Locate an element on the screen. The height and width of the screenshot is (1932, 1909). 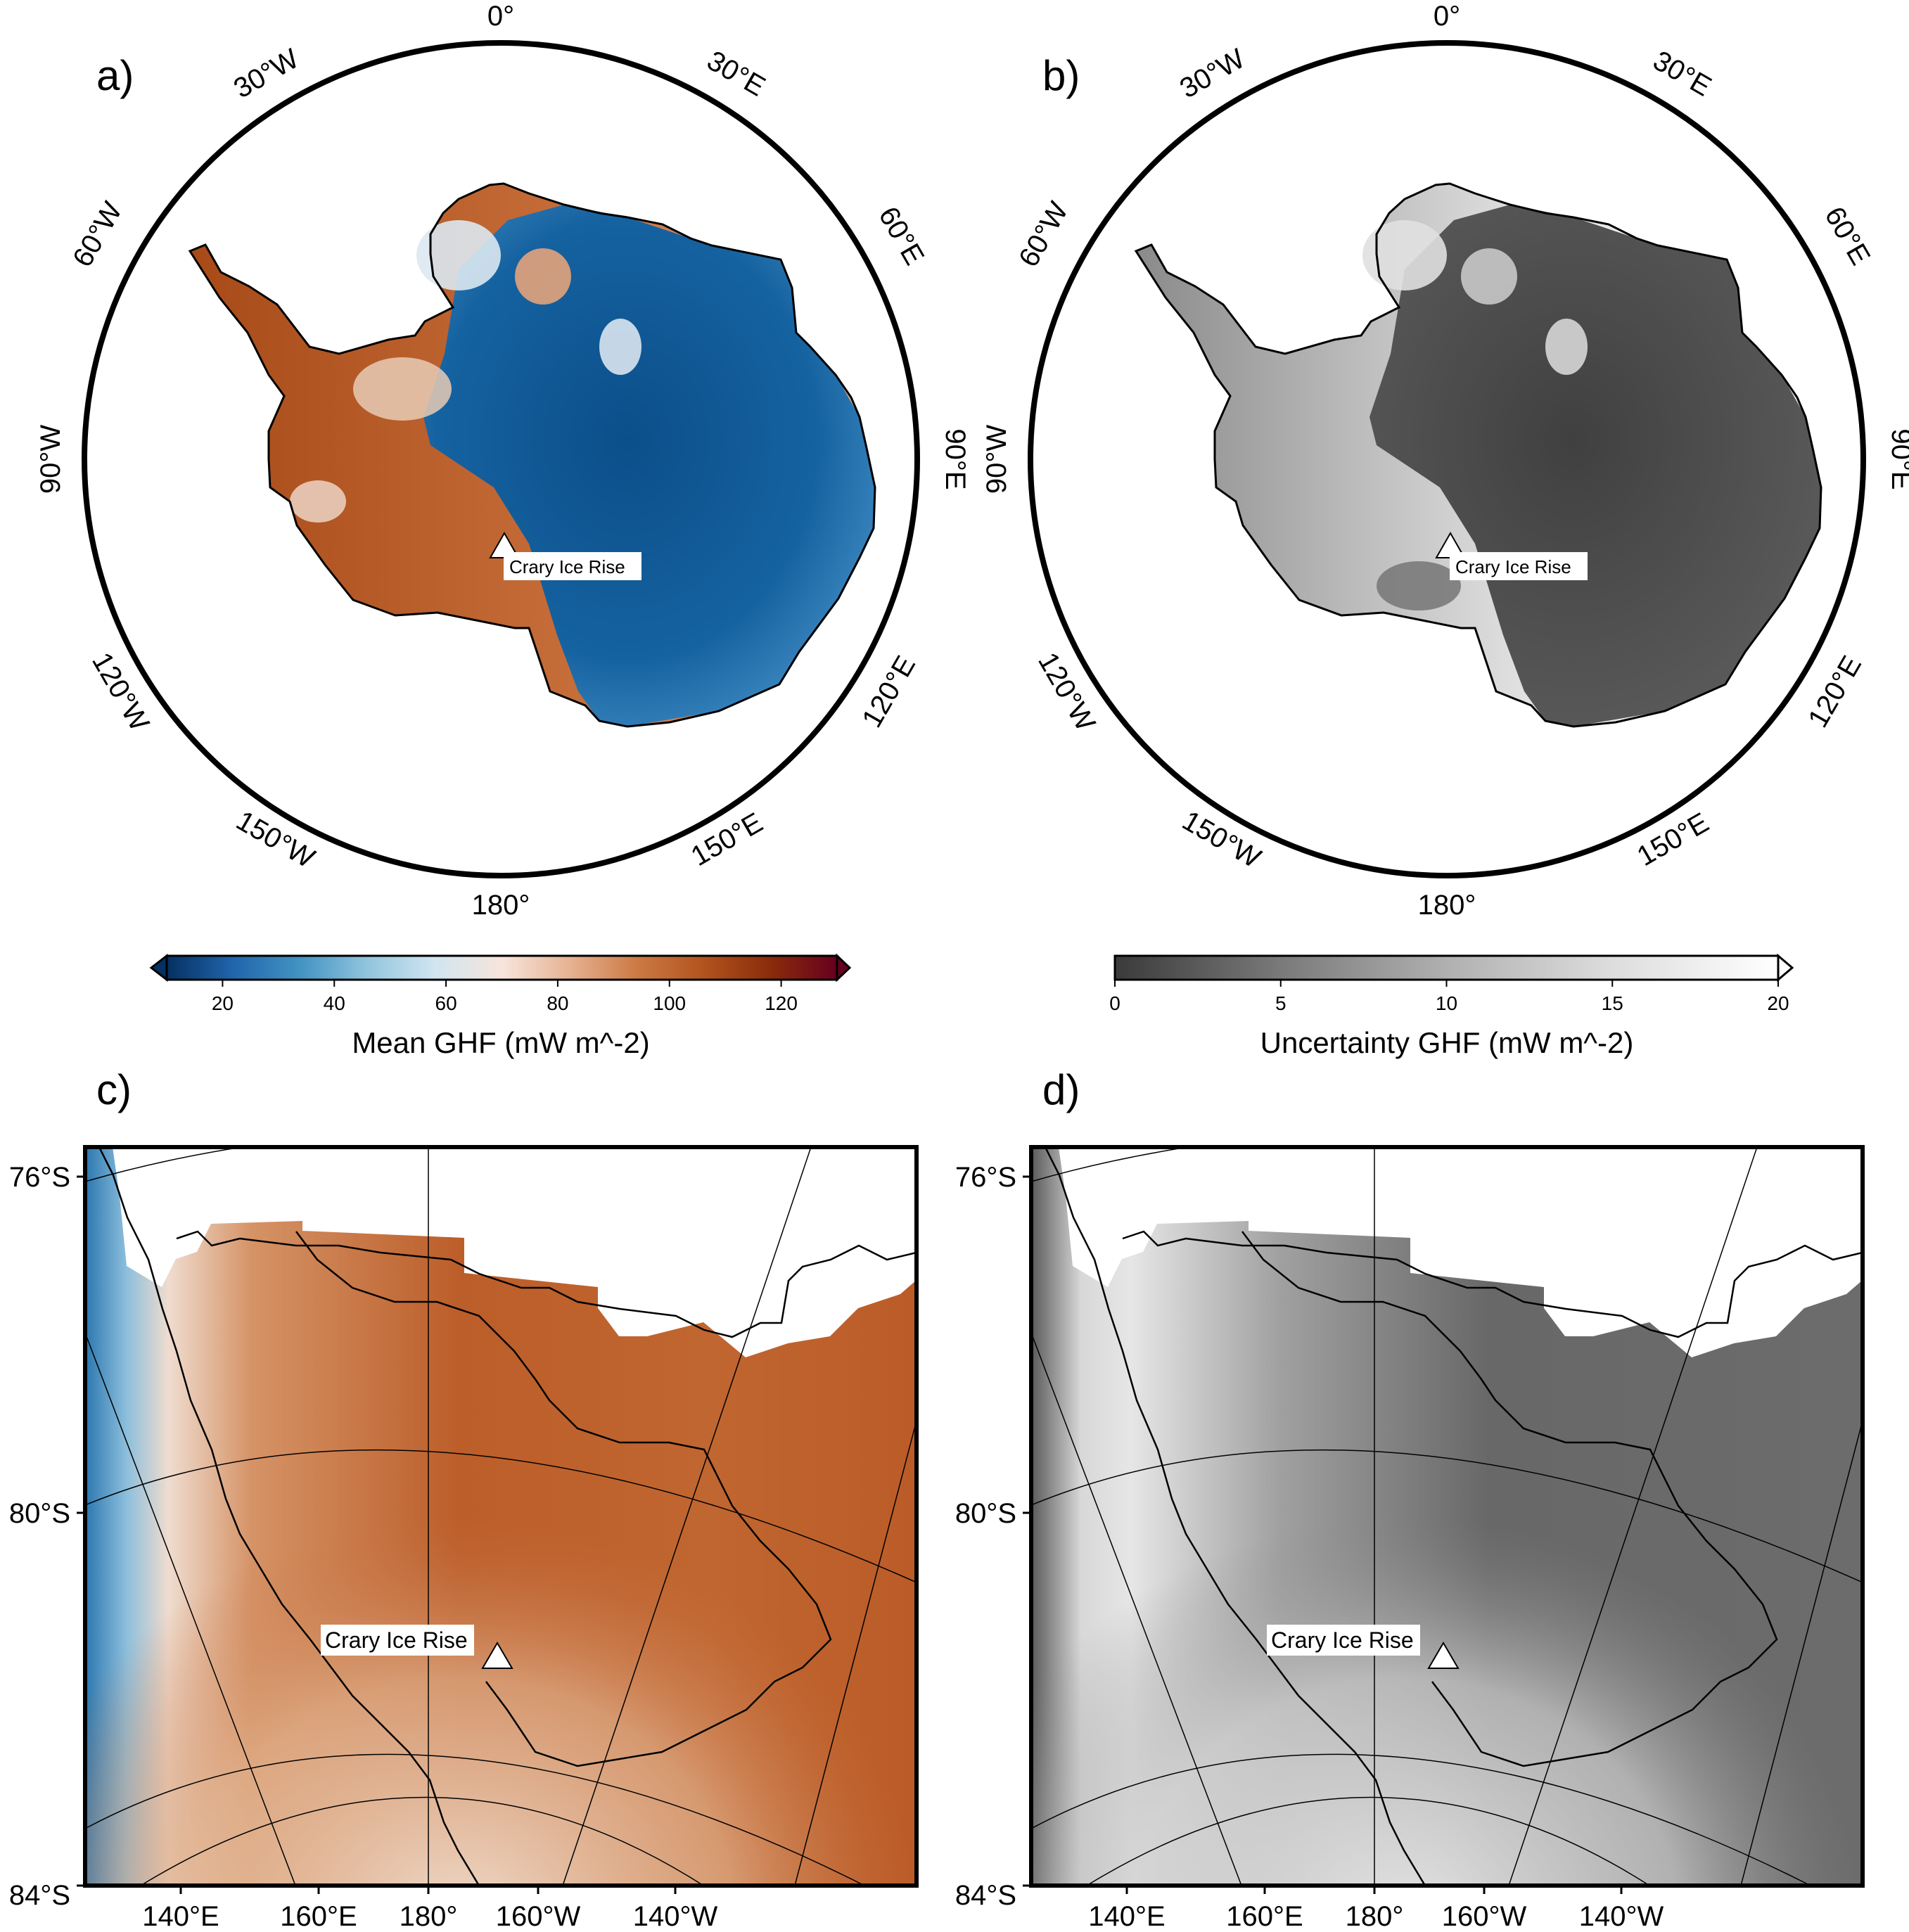
colorbar-mean: 20 40 60 80 100 120 Mean GHF (mW m^-2) is located at coordinates (500, 1006).